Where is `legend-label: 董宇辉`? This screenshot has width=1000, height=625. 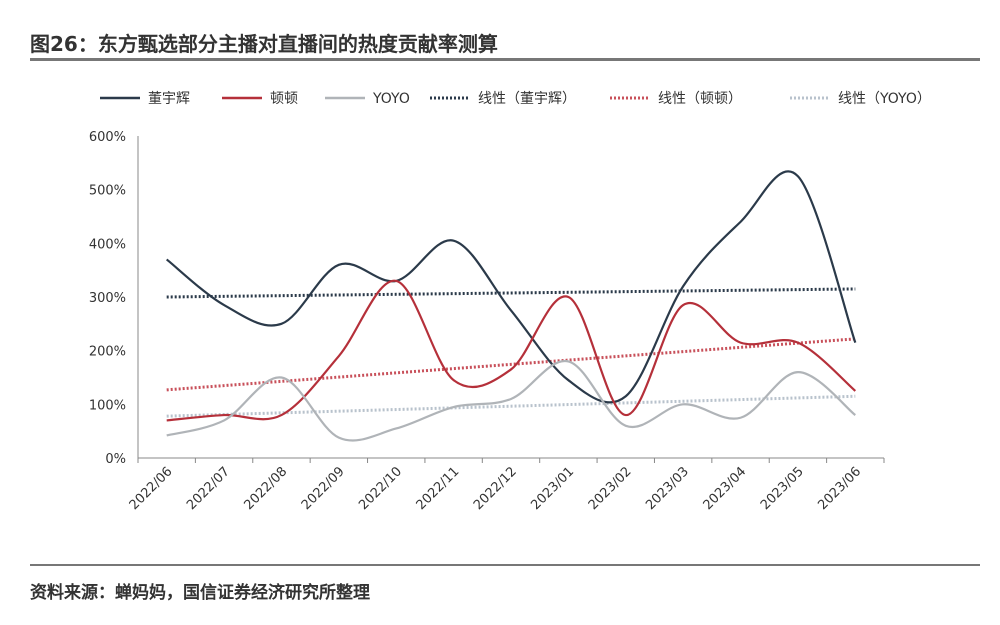
legend-label: 董宇辉 is located at coordinates (169, 99).